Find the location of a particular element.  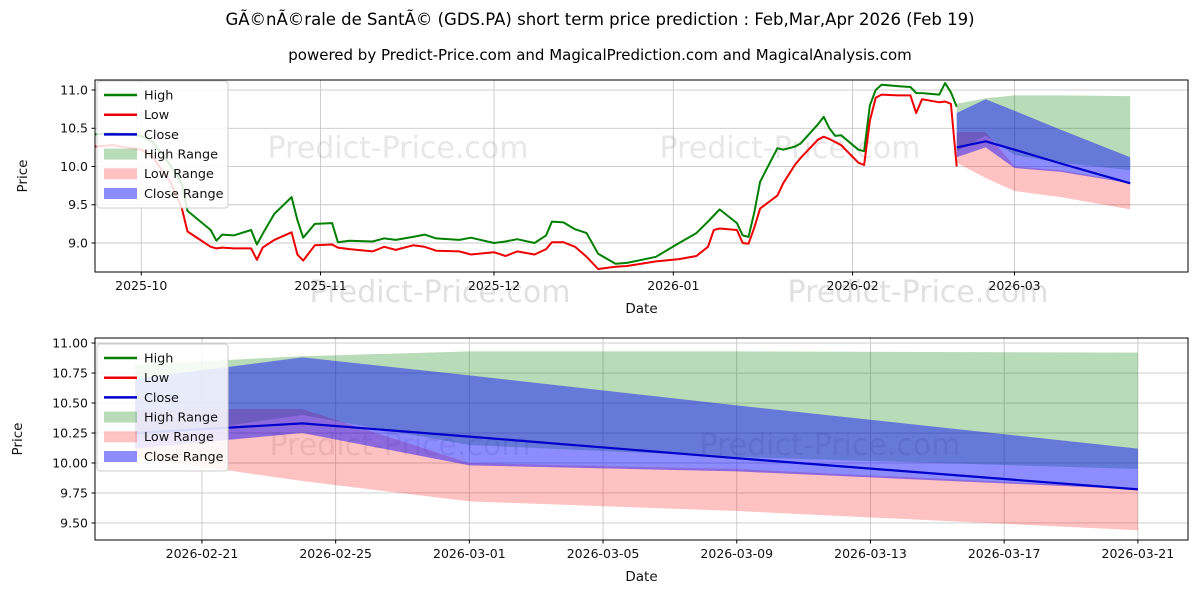

y-tick-label: 9.75 is located at coordinates (74, 492).